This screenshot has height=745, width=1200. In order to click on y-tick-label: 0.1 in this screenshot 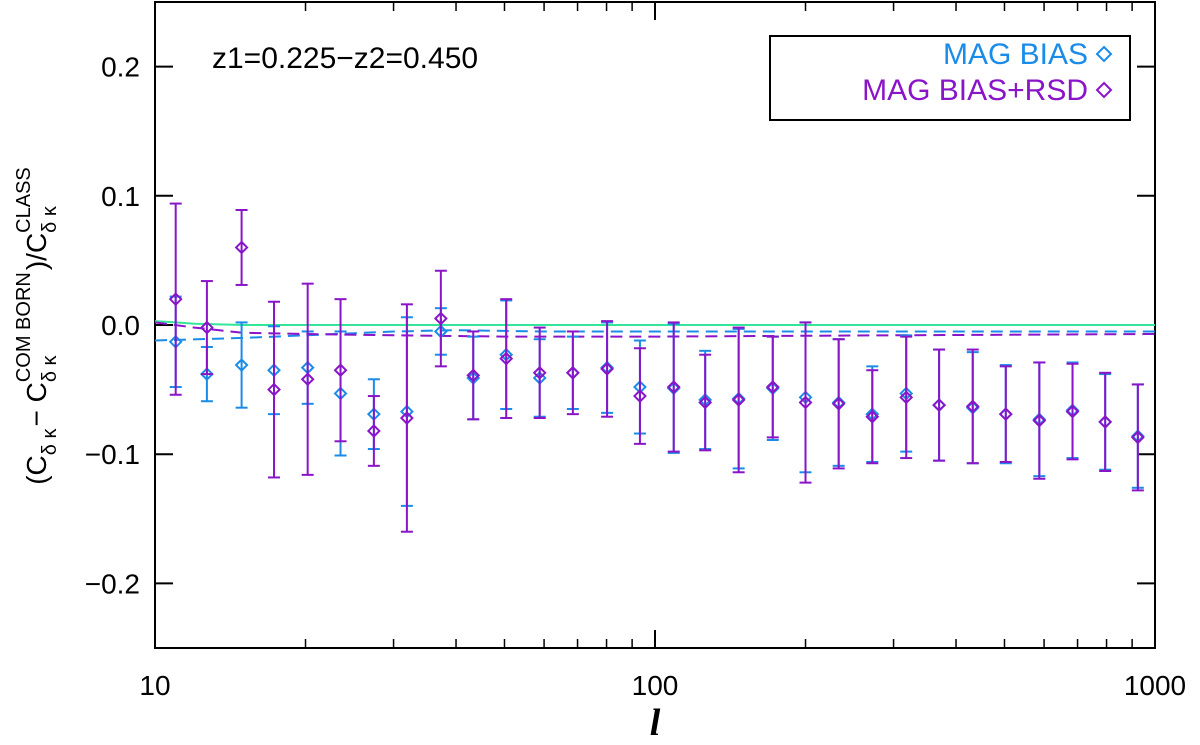, I will do `click(120, 196)`.